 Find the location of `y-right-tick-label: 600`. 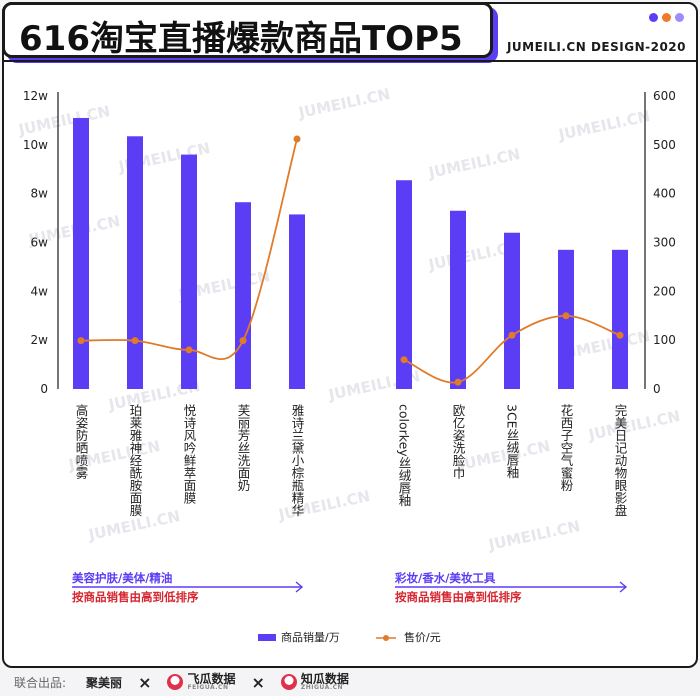

y-right-tick-label: 600 is located at coordinates (664, 96).